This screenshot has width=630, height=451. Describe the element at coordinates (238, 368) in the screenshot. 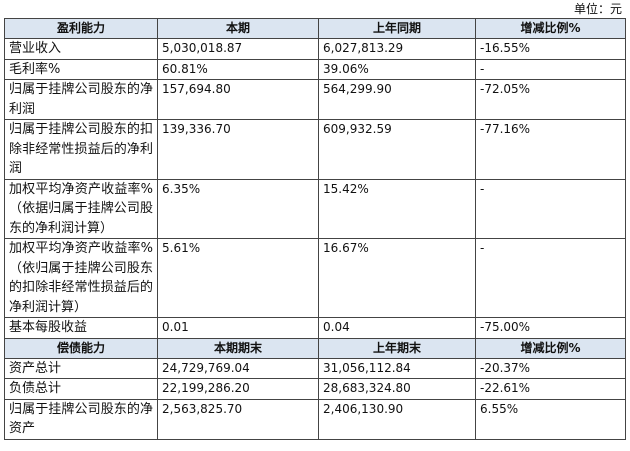

I see `cell: 24,729,769.04` at that location.